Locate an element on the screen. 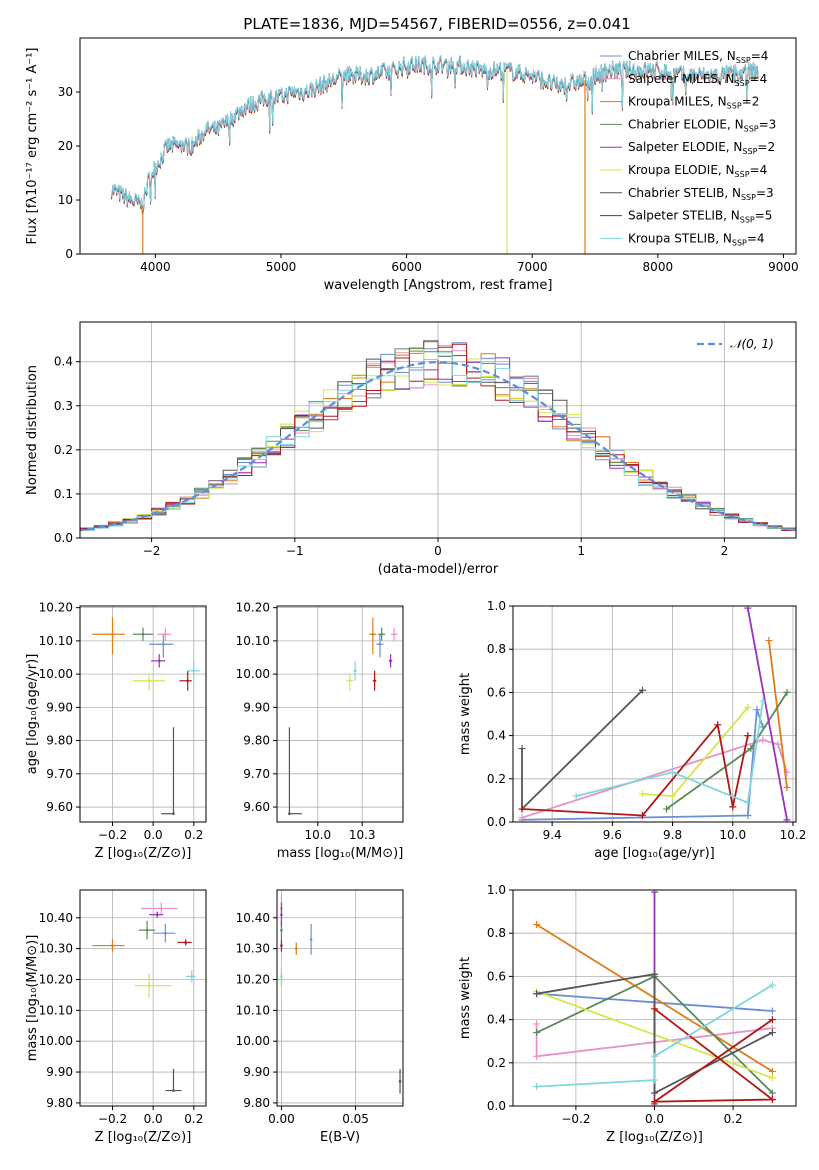 This screenshot has height=1170, width=819. x-tick-label: 9.8 is located at coordinates (672, 835).